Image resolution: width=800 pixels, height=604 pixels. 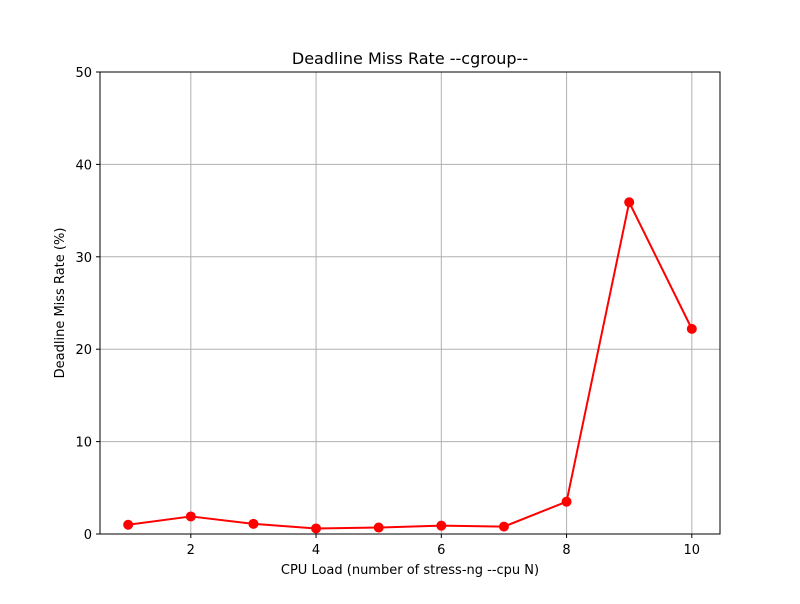 I want to click on x-tick-label: 6, so click(x=441, y=550).